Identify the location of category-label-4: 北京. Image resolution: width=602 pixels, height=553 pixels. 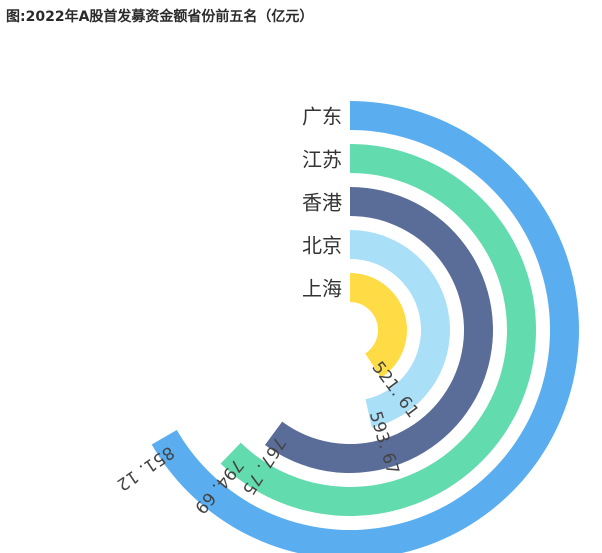
(322, 246).